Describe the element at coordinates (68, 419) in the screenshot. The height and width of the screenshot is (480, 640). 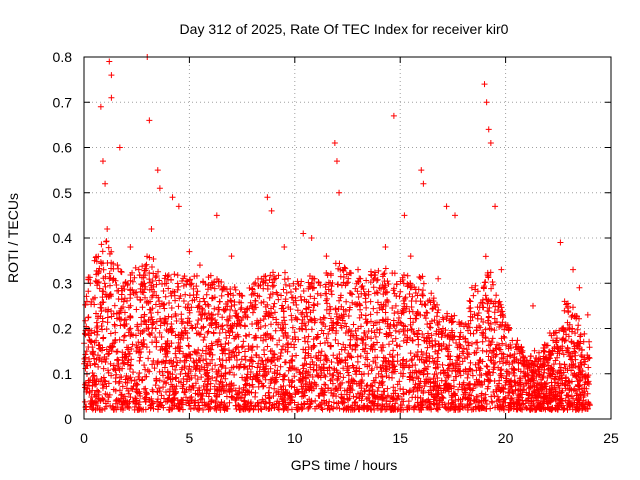
I see `y-tick-label: 0` at that location.